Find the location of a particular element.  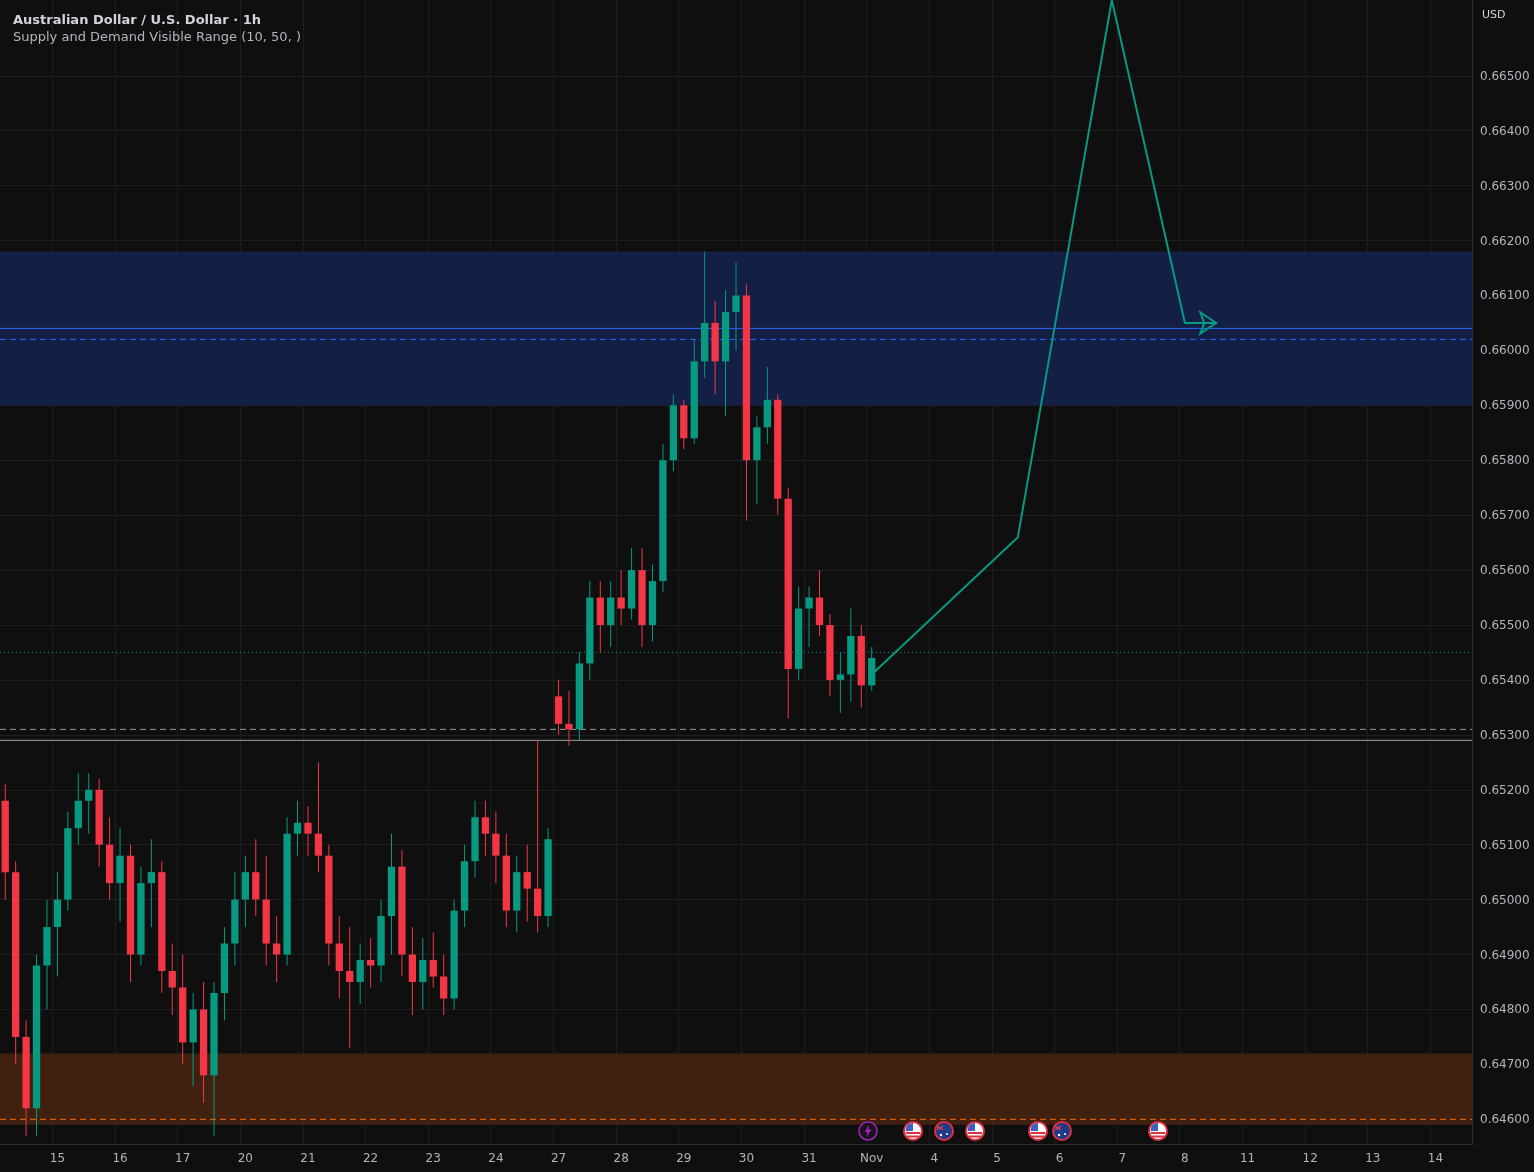

y-tick-label: 0.65200 is located at coordinates (1505, 789).